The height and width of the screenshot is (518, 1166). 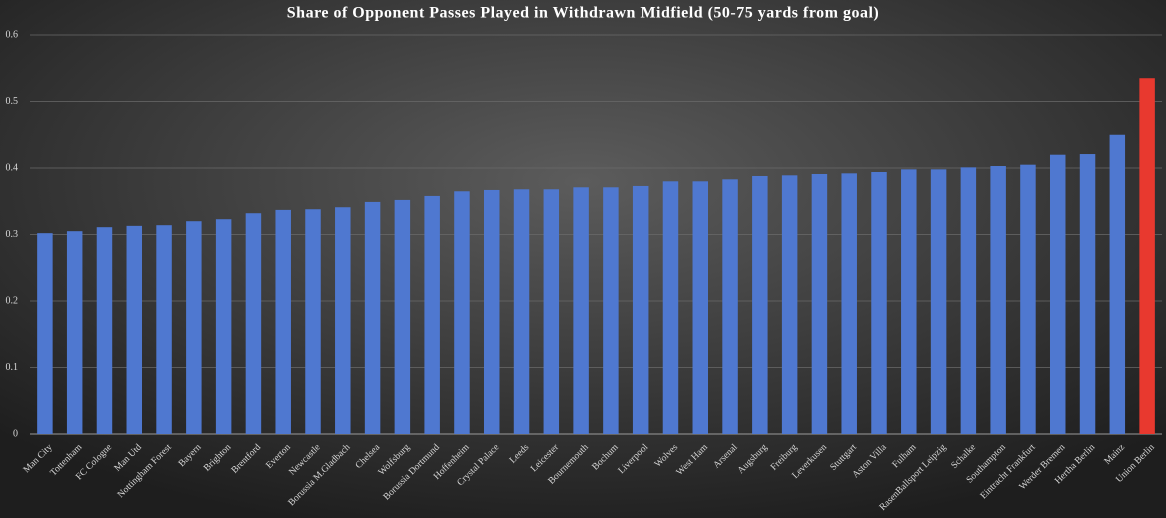 I want to click on y-tick-label: 0.5, so click(x=12, y=101).